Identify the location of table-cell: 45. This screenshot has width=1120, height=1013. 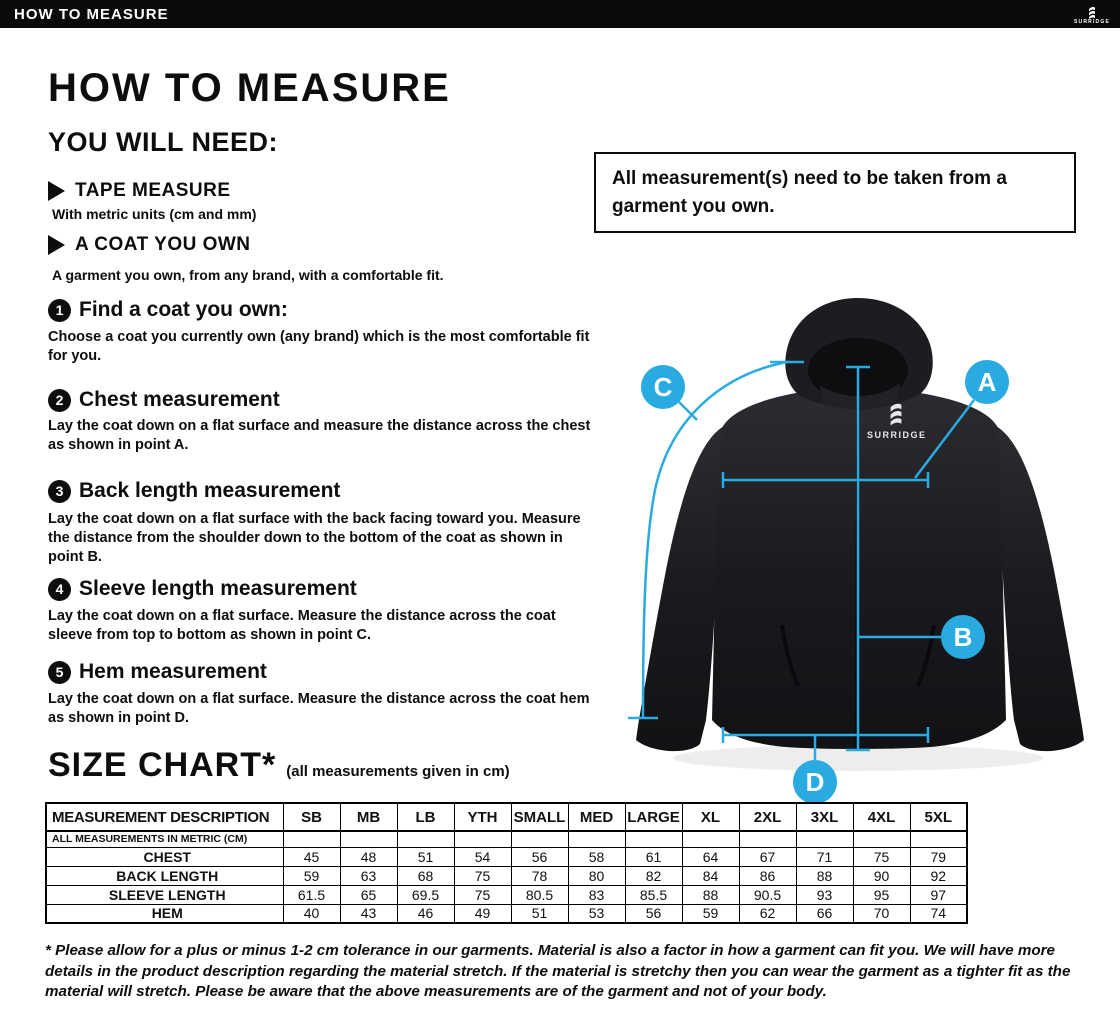
(311, 856).